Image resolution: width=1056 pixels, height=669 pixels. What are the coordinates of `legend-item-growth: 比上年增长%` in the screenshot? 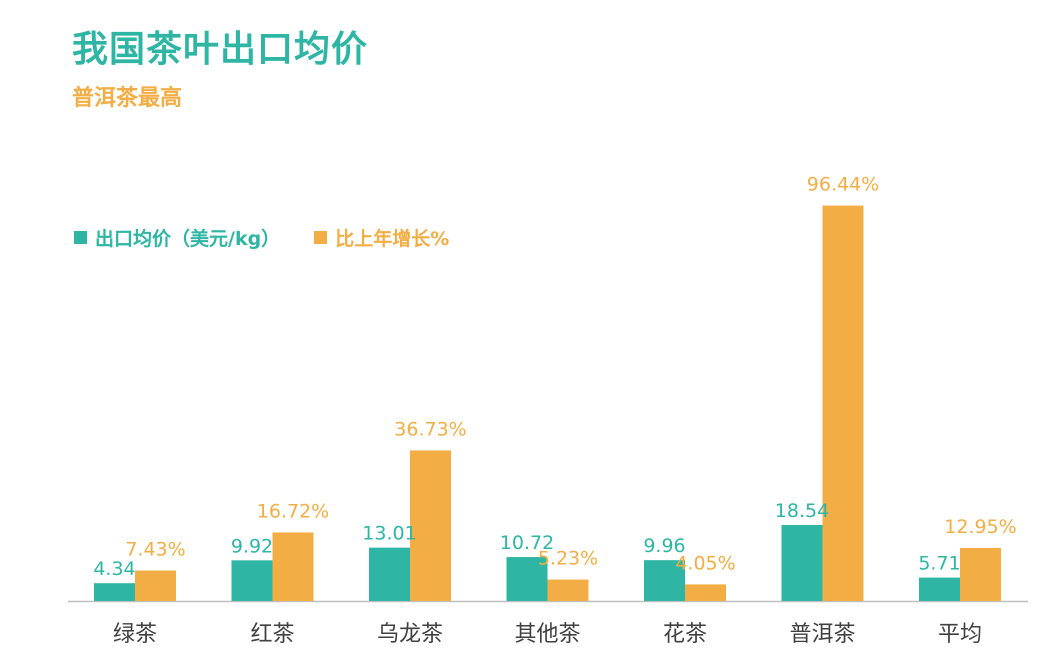 It's located at (381, 237).